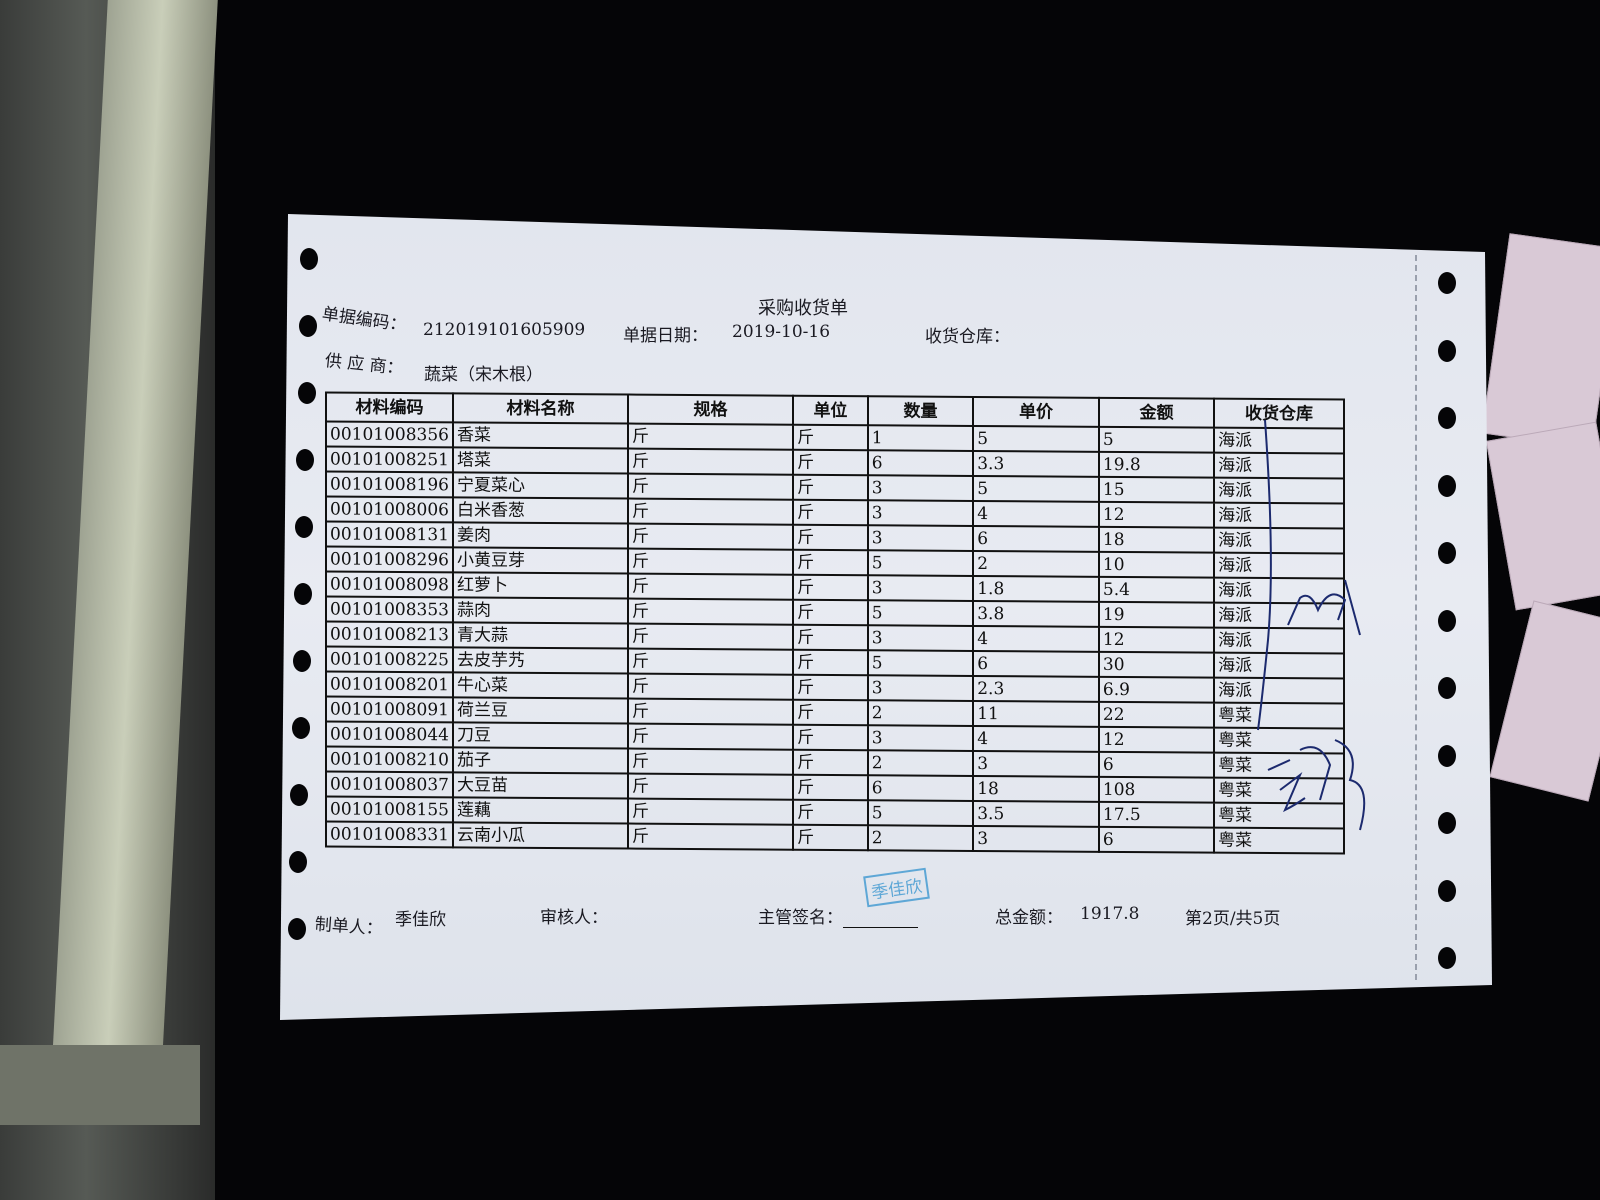 The height and width of the screenshot is (1200, 1600). What do you see at coordinates (574, 918) in the screenshot?
I see `reviewer-label: 审核人：` at bounding box center [574, 918].